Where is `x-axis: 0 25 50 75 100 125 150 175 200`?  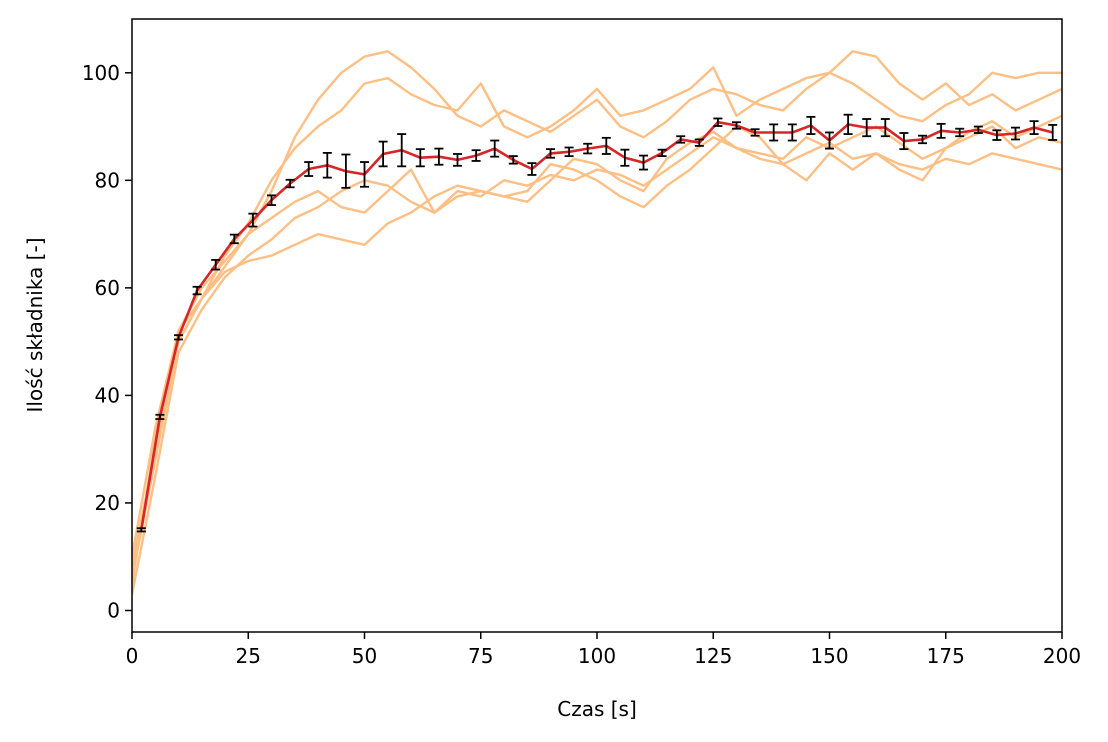 x-axis: 0 25 50 75 100 125 150 175 200 is located at coordinates (603, 650).